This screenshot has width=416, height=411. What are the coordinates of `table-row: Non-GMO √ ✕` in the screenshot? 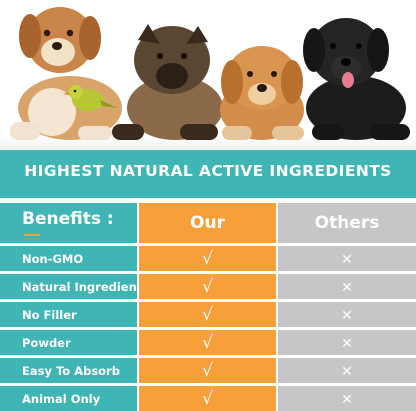 It's located at (208, 258).